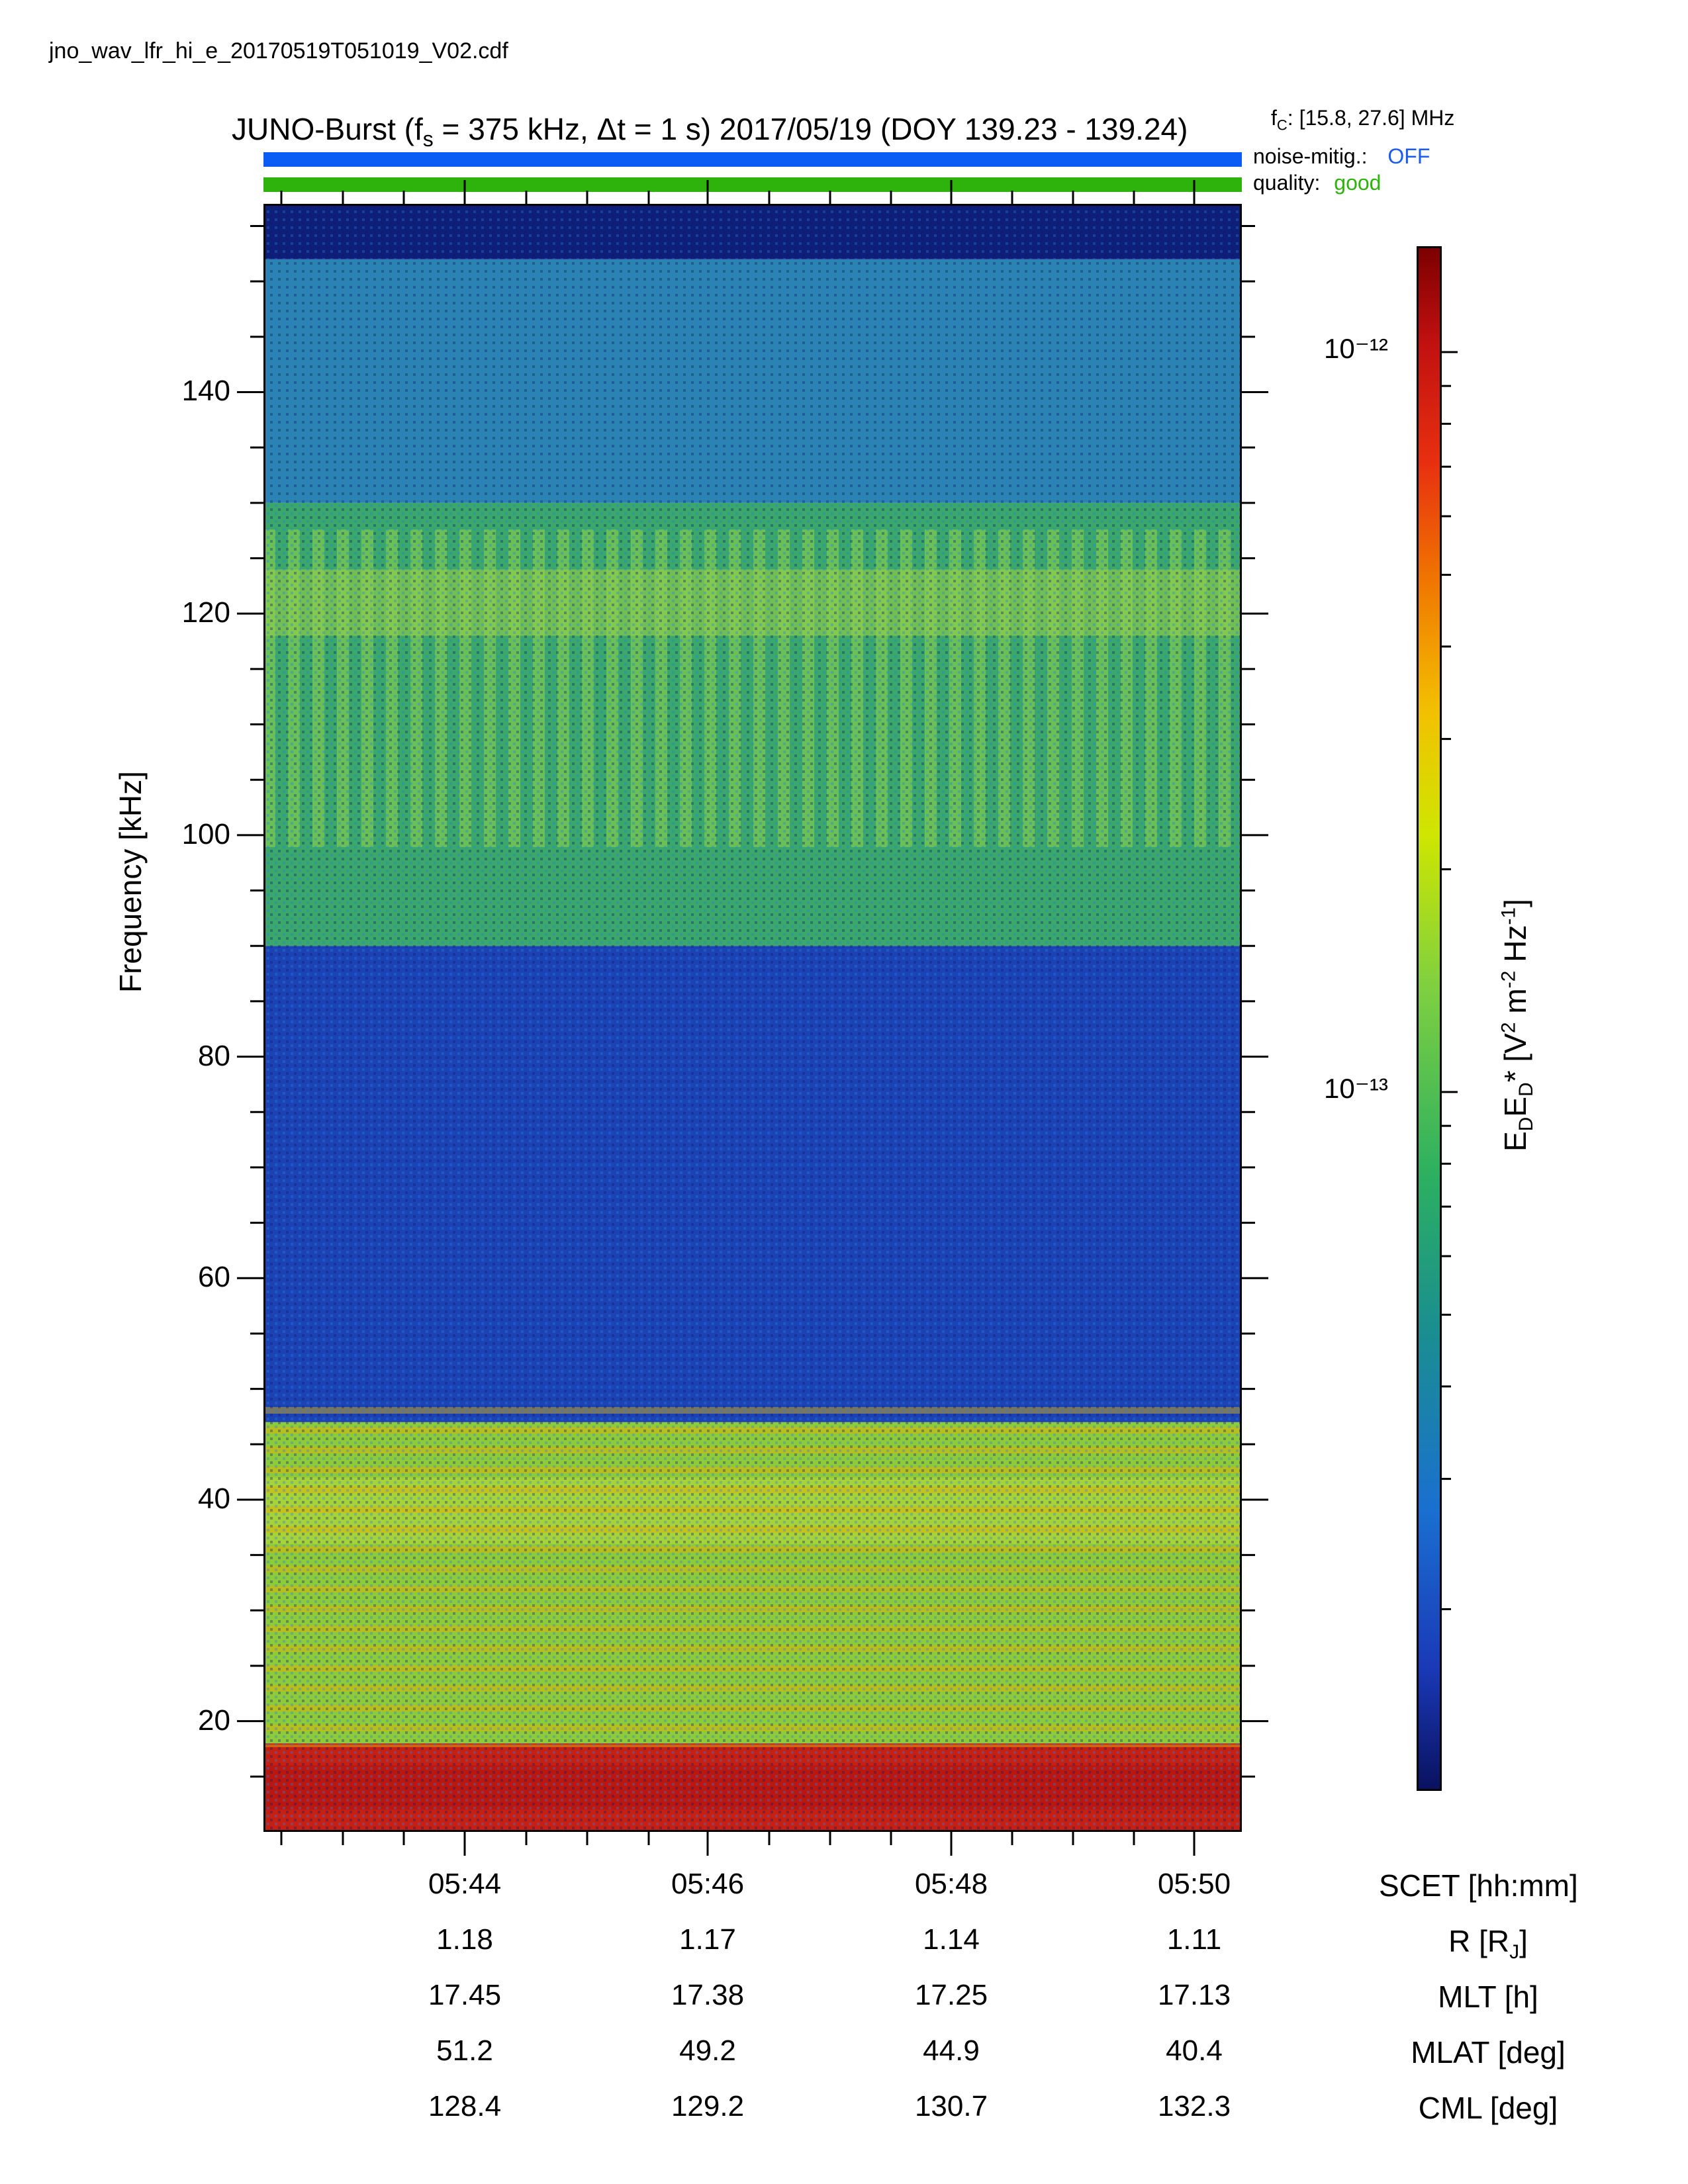  I want to click on ephemeris-row-label-sub: J, so click(1514, 1952).